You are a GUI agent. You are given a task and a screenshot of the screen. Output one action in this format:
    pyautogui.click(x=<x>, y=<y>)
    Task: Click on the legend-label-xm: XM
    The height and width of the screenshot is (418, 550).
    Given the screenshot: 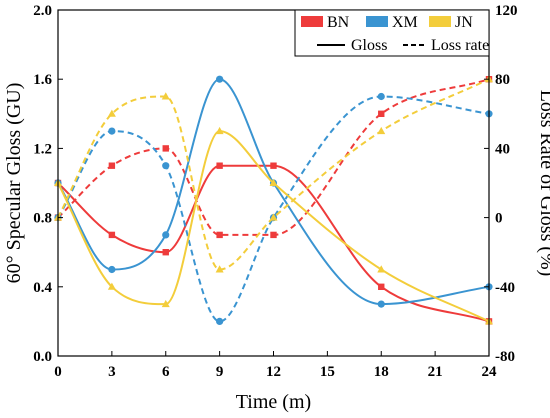 What is the action you would take?
    pyautogui.click(x=405, y=22)
    